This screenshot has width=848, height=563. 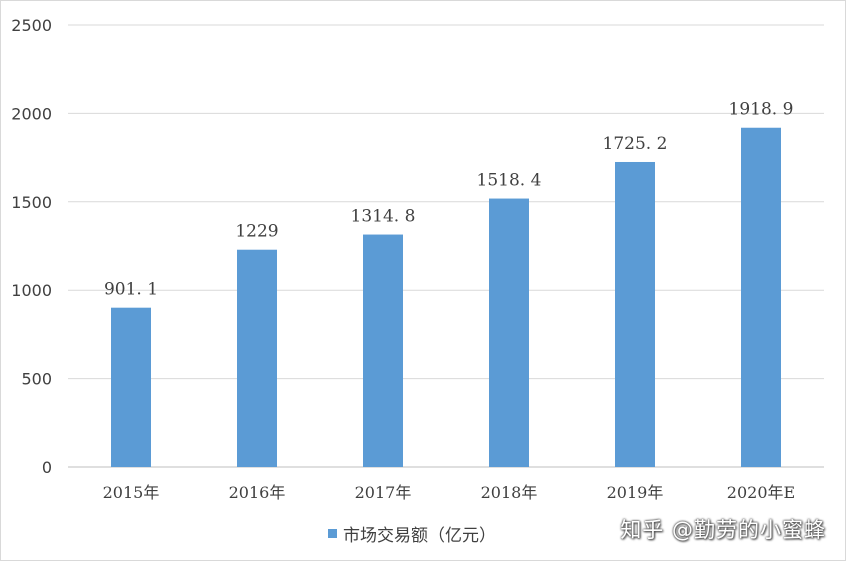 I want to click on data-label: 1918. 9, so click(x=761, y=110).